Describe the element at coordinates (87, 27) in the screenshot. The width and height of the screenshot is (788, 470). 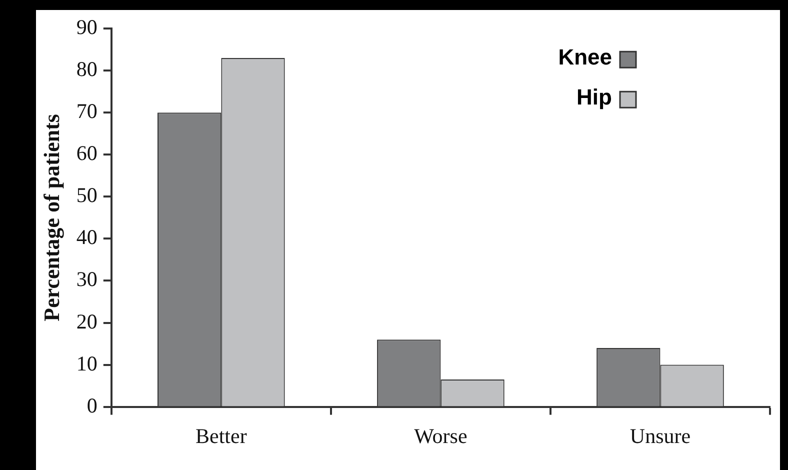
I see `y-tick-label: 90` at that location.